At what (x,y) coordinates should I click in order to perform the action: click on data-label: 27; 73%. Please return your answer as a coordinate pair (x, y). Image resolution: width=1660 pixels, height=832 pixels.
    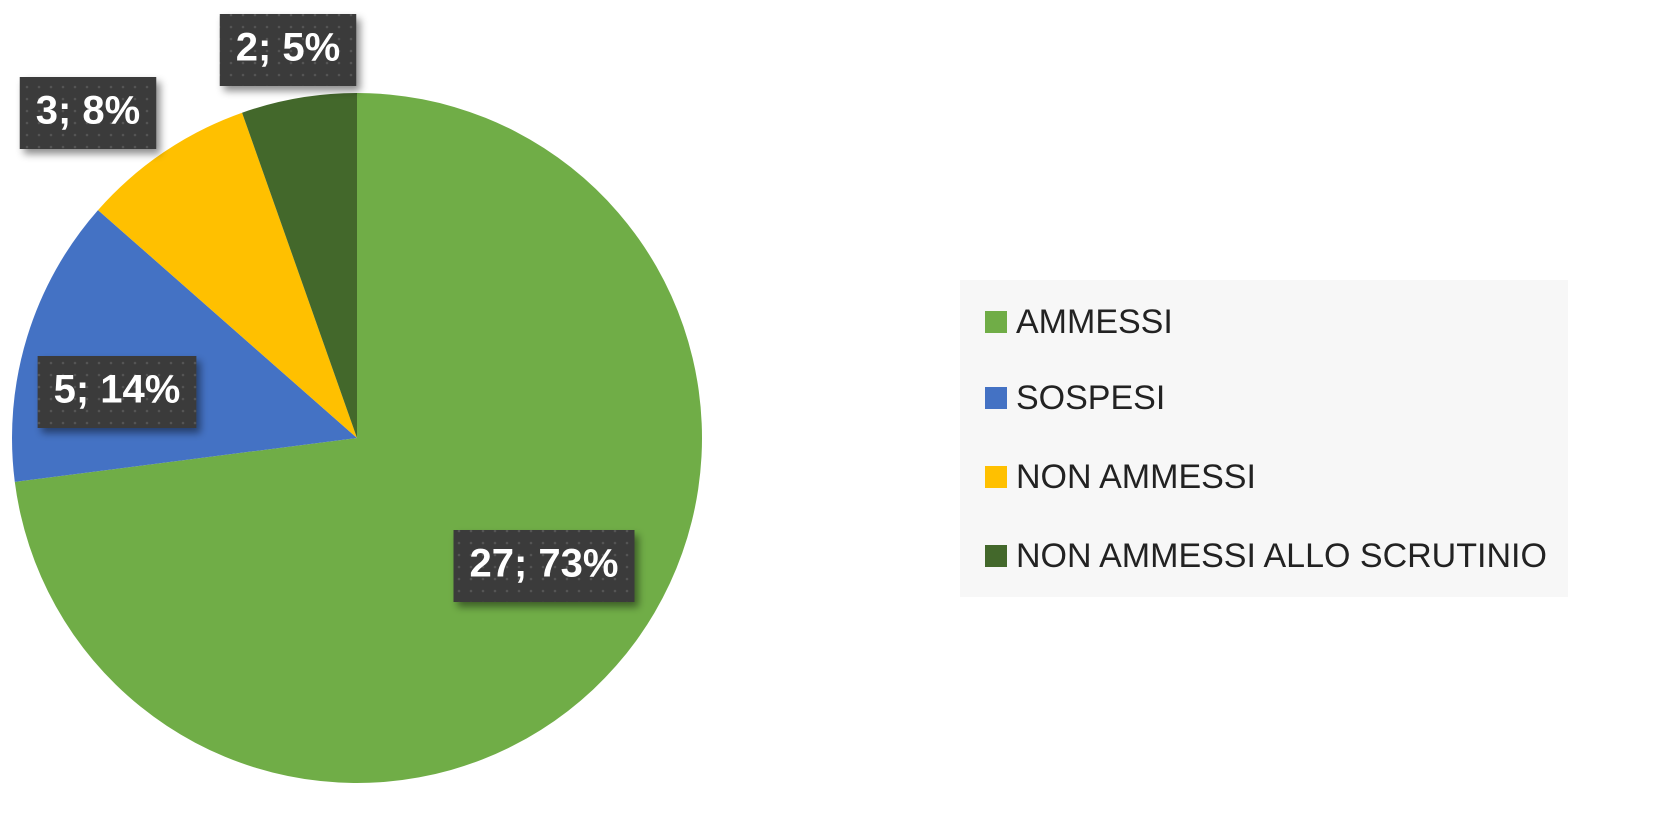
    Looking at the image, I should click on (544, 566).